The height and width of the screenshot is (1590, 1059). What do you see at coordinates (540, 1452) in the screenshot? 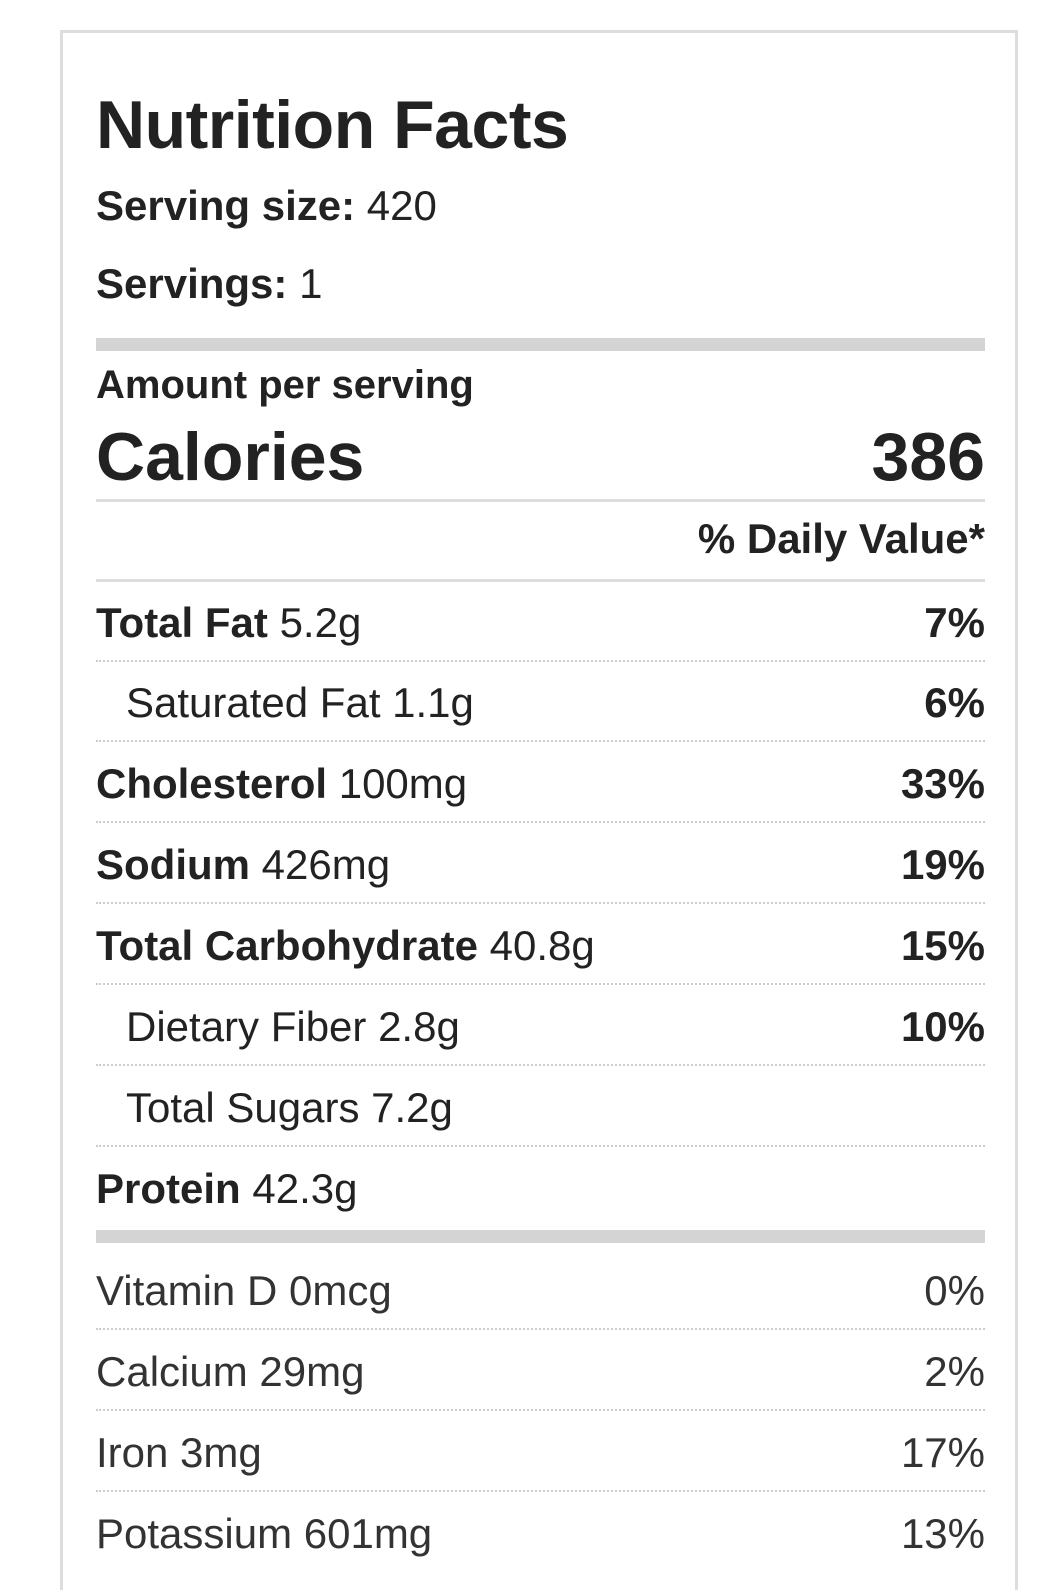
I see `vitamin-row-iron: Iron 3mg 17%` at bounding box center [540, 1452].